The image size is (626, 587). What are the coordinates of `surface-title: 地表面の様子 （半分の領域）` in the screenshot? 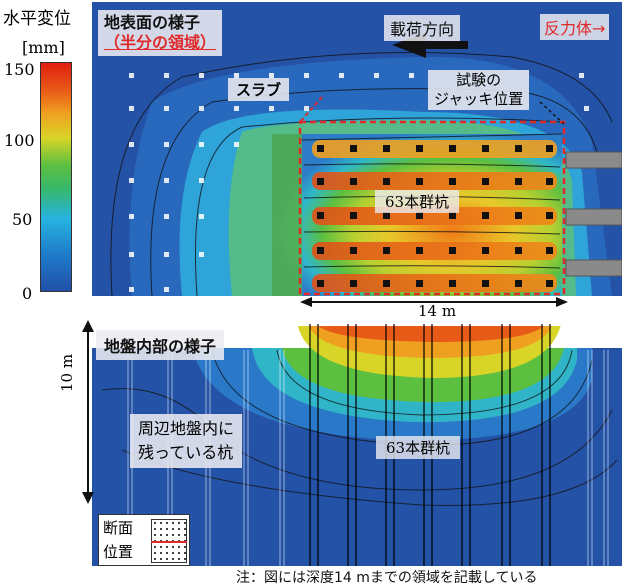 It's located at (160, 33).